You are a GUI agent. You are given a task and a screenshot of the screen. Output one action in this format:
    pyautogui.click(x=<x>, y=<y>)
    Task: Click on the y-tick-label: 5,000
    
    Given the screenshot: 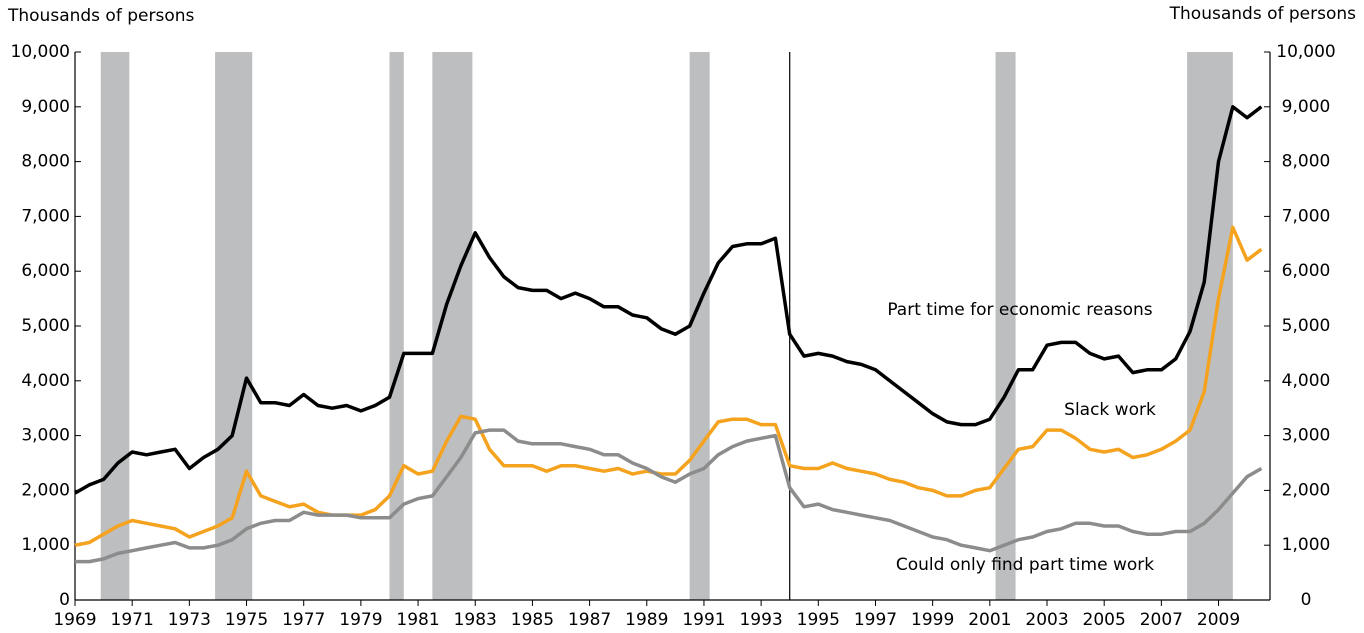 What is the action you would take?
    pyautogui.click(x=45, y=326)
    